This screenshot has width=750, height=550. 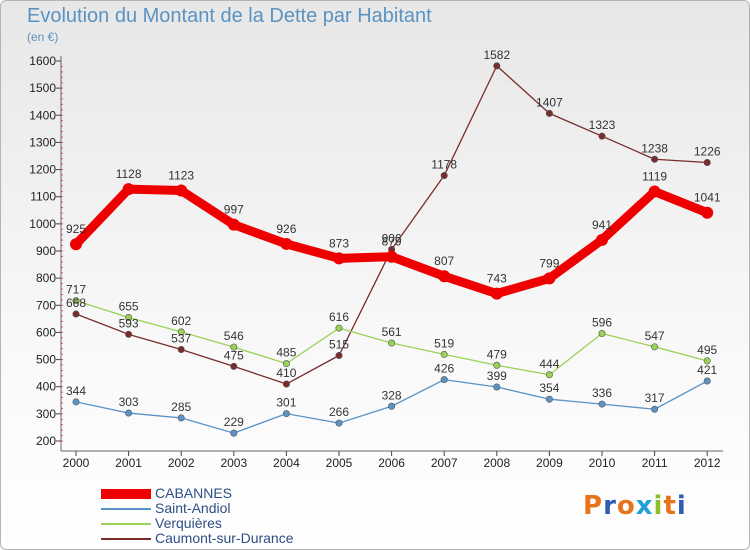 What do you see at coordinates (391, 463) in the screenshot?
I see `x-tick-label: 2006` at bounding box center [391, 463].